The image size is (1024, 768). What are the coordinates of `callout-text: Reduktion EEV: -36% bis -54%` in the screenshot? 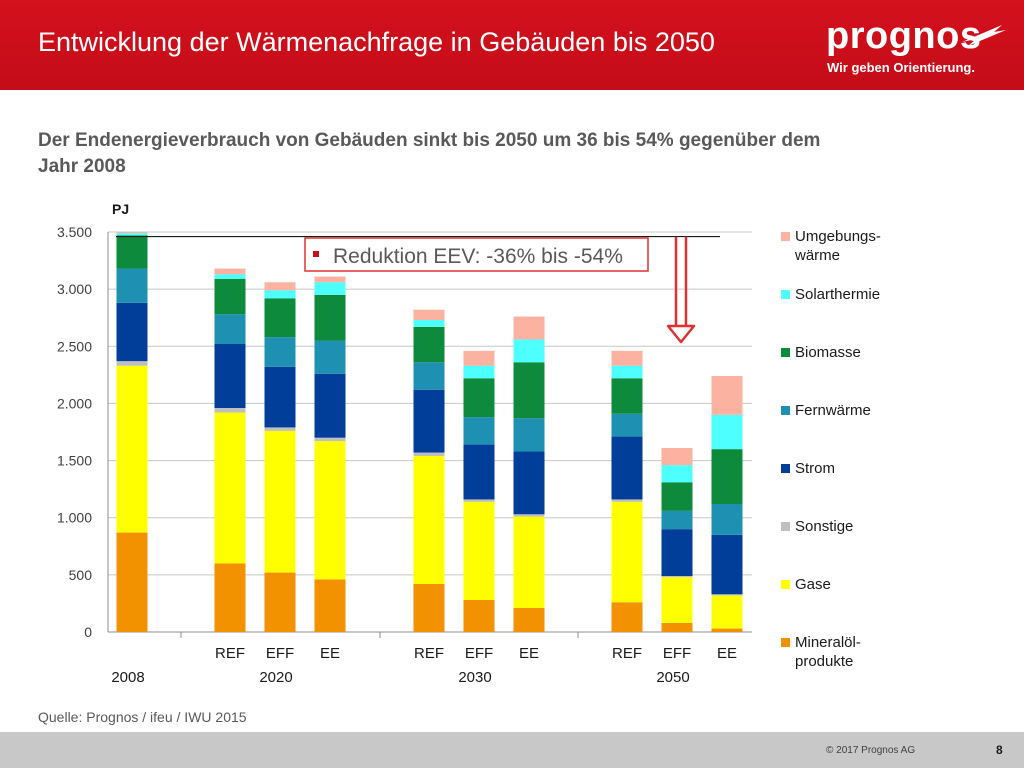 It's located at (478, 256).